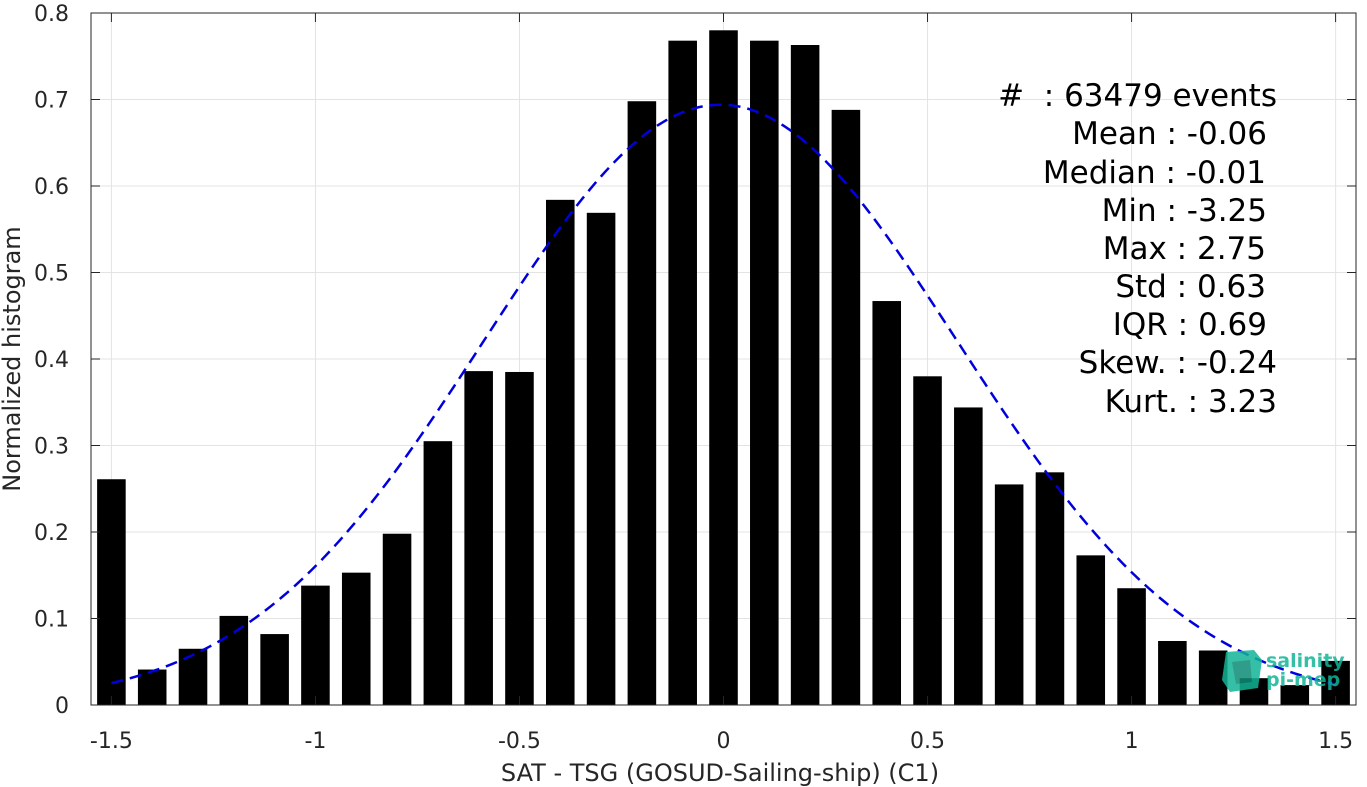 This screenshot has width=1367, height=787. What do you see at coordinates (927, 741) in the screenshot?
I see `x-tick-label: 0.5` at bounding box center [927, 741].